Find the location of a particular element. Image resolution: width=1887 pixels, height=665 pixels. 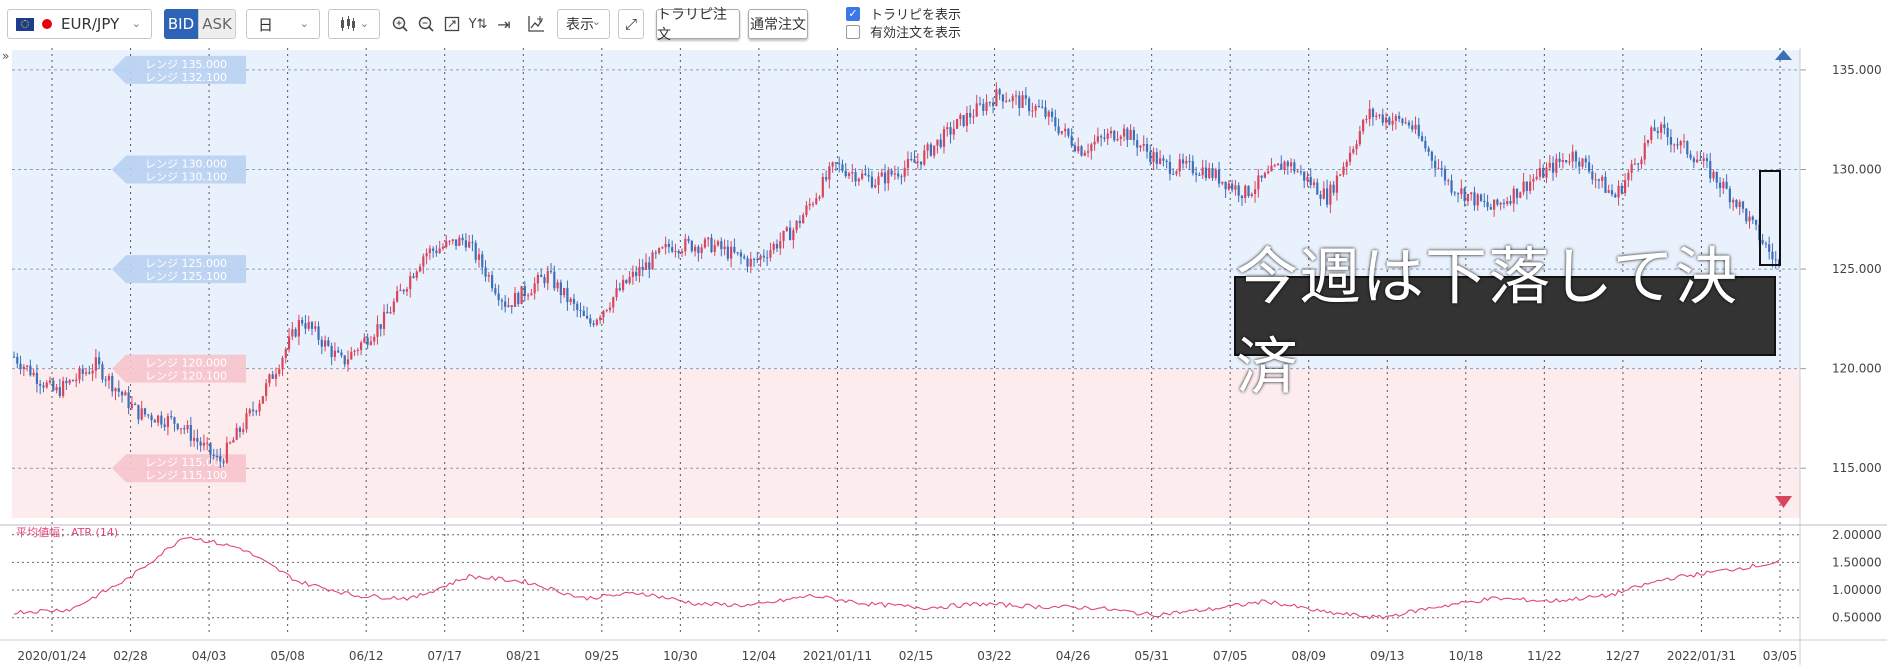

expand-icon: ⤢ is located at coordinates (631, 24).